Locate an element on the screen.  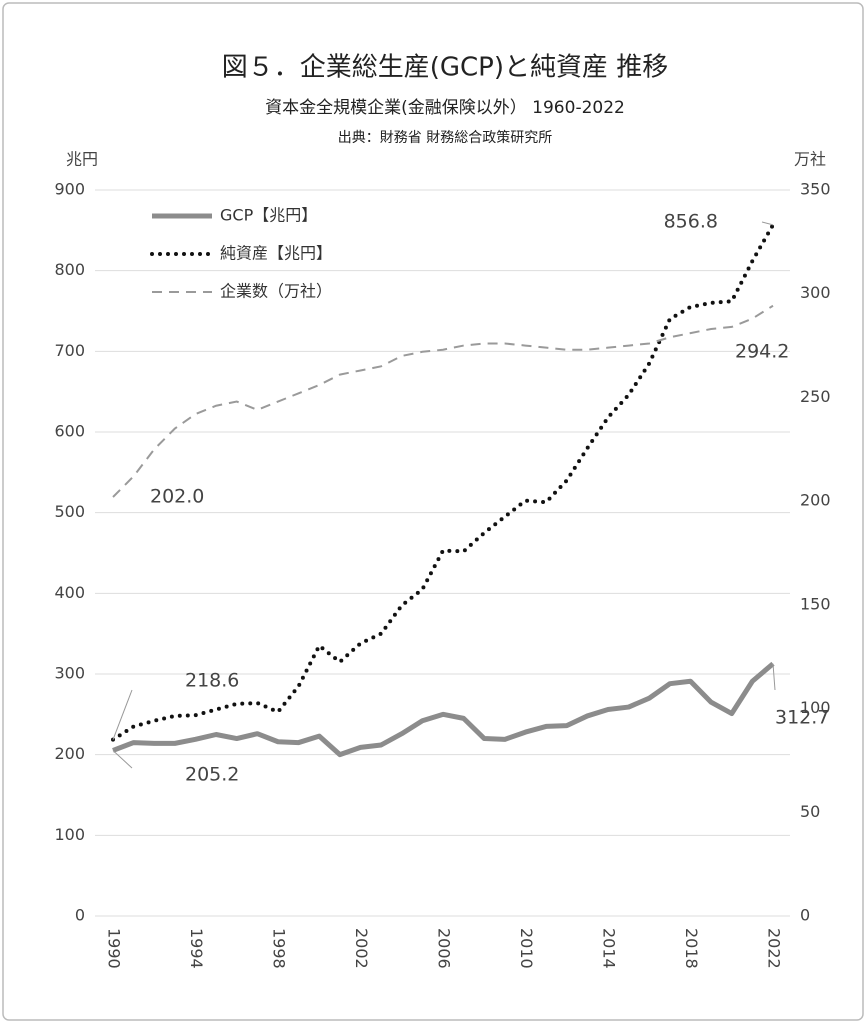
x-tick-label: 1990 is located at coordinates (114, 948).